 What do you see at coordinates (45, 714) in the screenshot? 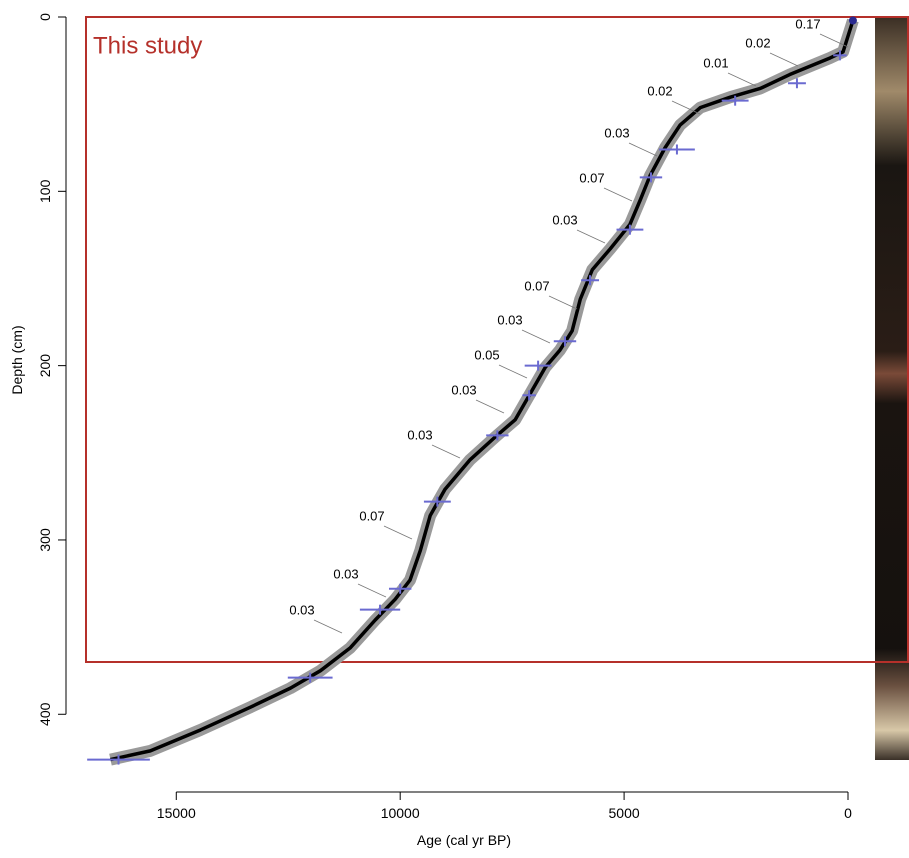
I see `y-tick-label: 400` at bounding box center [45, 714].